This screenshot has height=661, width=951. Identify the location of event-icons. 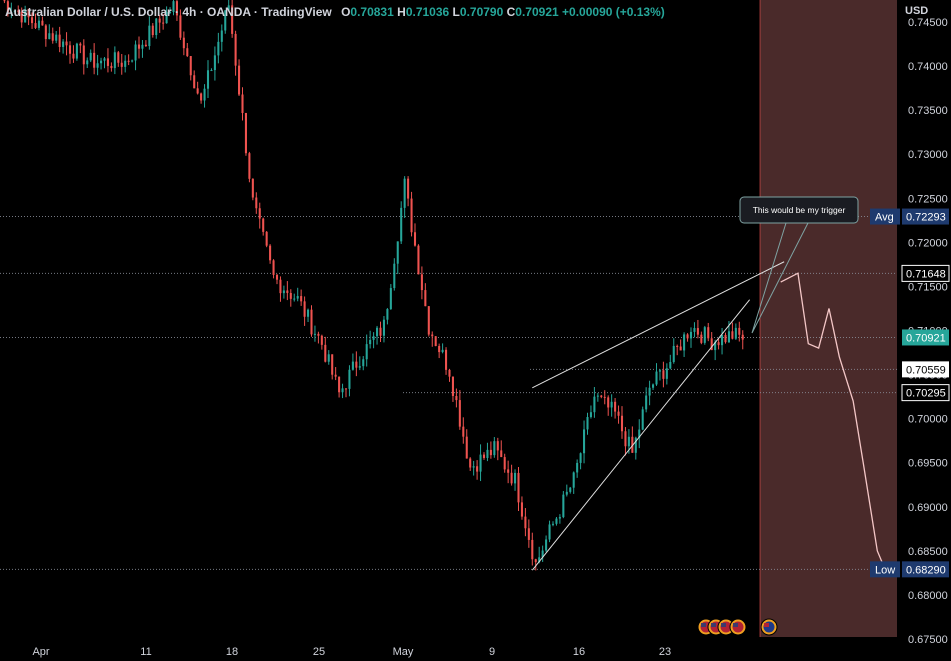
(737, 627).